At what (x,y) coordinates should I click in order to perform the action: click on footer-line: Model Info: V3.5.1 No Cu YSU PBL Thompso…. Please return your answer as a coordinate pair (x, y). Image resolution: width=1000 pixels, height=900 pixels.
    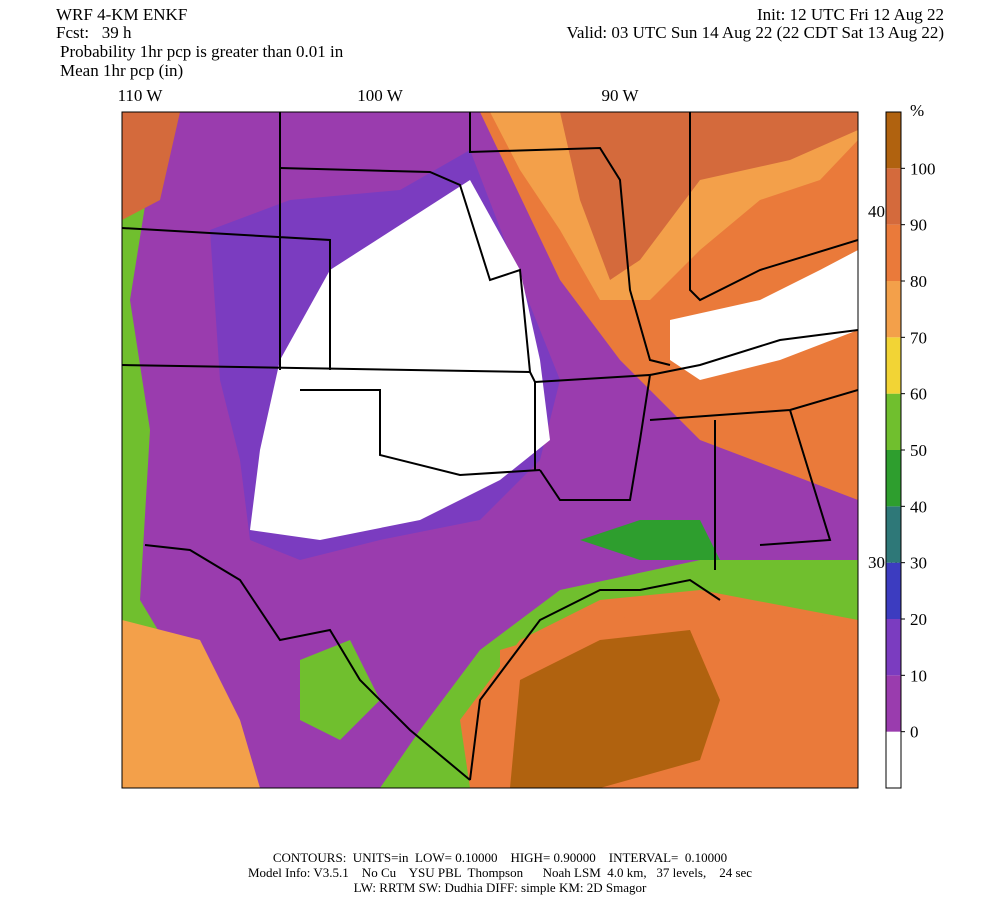
    Looking at the image, I should click on (500, 872).